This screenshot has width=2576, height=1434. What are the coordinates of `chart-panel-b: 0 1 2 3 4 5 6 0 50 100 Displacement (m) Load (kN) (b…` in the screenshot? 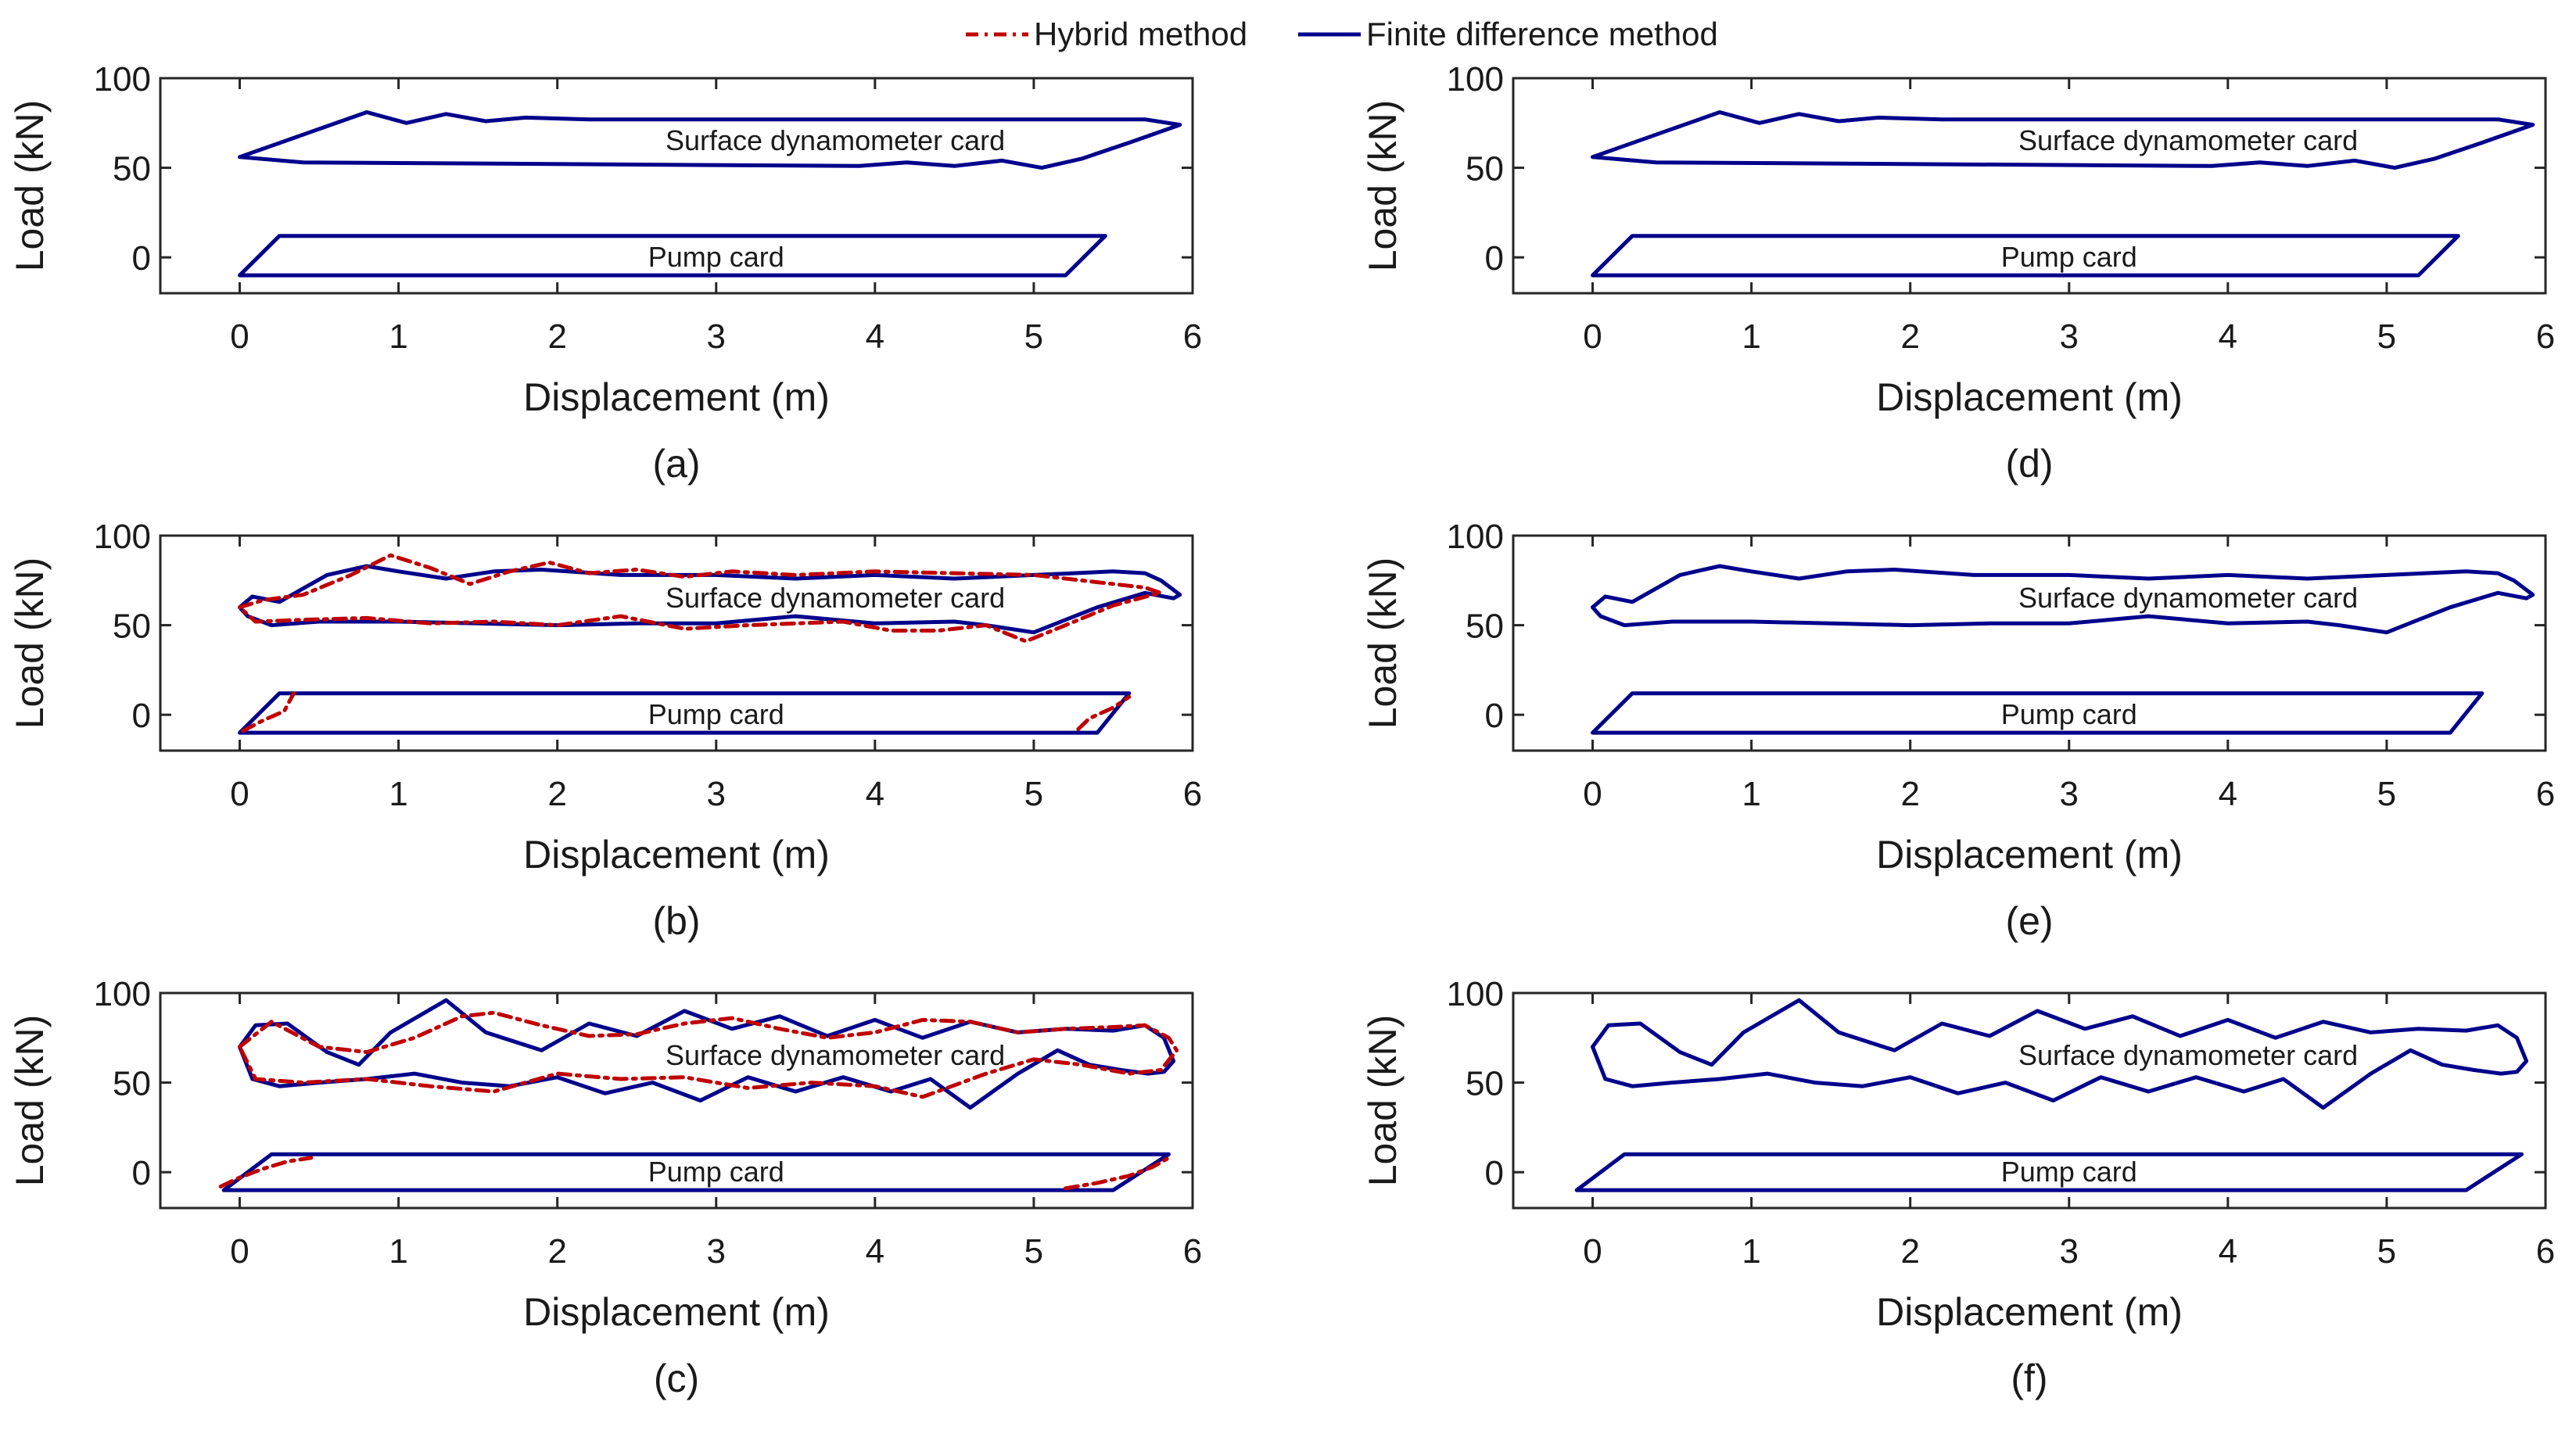 It's located at (605, 730).